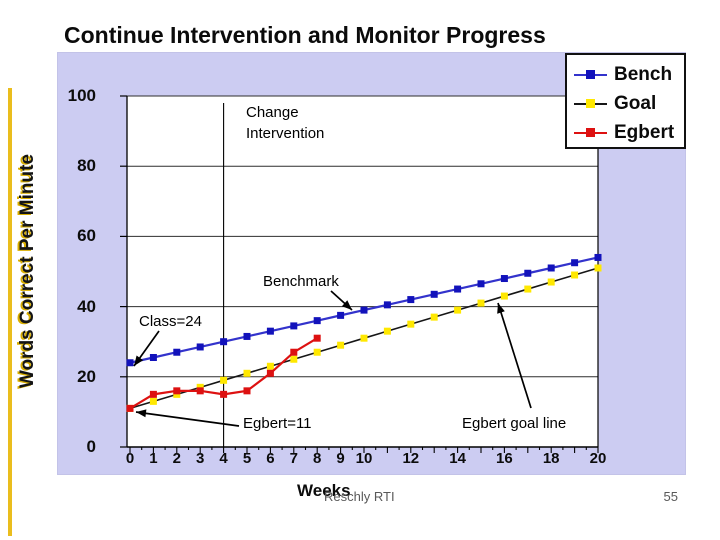  Describe the element at coordinates (10, 312) in the screenshot. I see `accent-bar` at that location.